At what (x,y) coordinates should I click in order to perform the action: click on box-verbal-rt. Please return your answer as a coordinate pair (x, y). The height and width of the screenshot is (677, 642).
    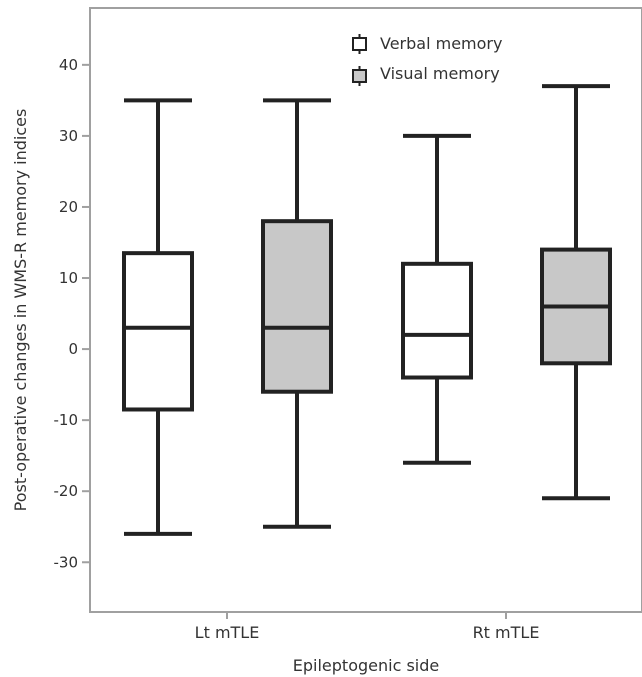
    Looking at the image, I should click on (437, 299).